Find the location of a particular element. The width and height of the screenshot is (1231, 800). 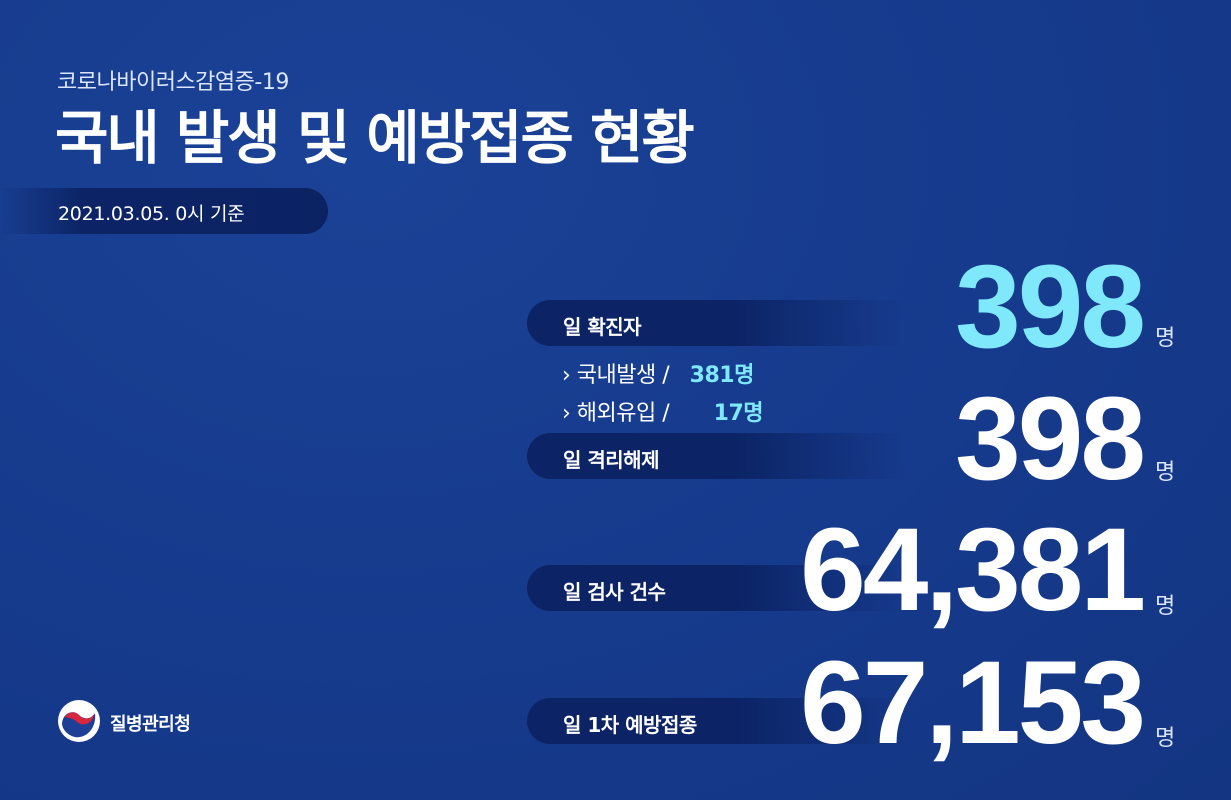

tests-value: 64,381 is located at coordinates (973, 570).